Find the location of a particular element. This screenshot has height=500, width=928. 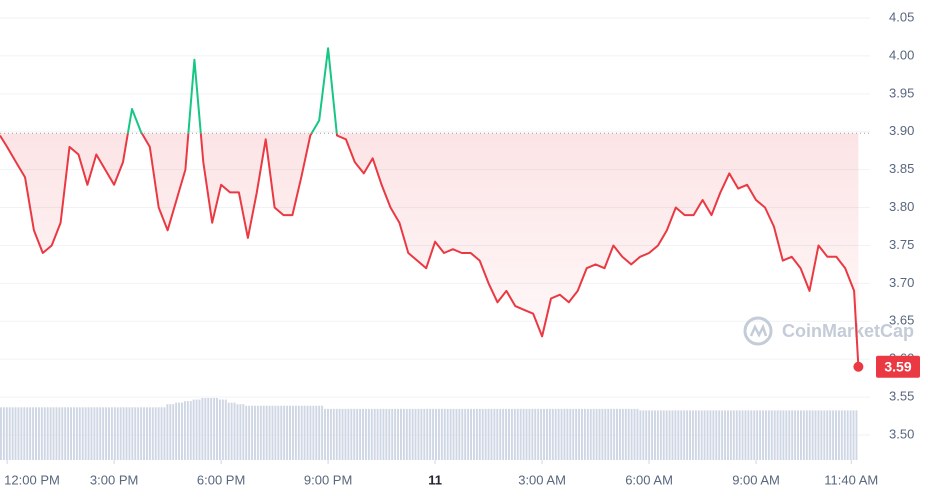

x-tick-label: 11 is located at coordinates (435, 479).